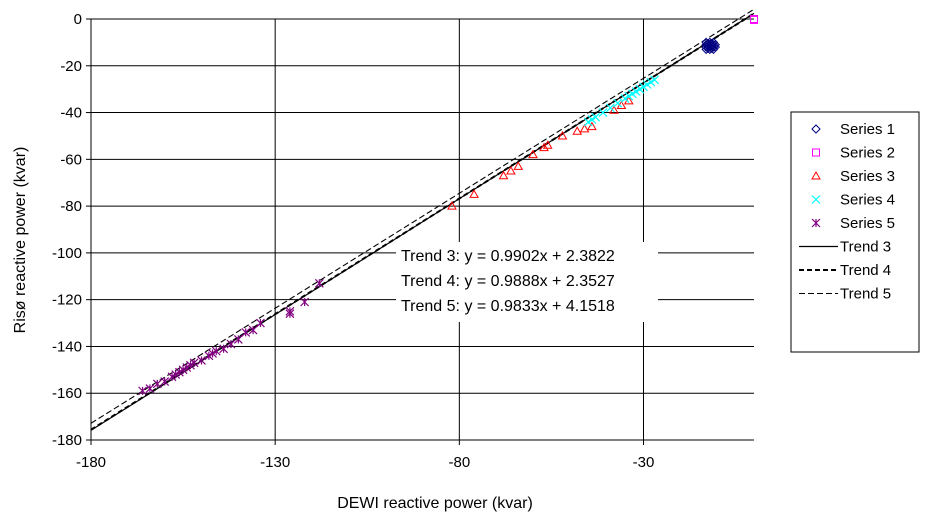 The image size is (925, 517). What do you see at coordinates (275, 462) in the screenshot?
I see `x-tick-label: -130` at bounding box center [275, 462].